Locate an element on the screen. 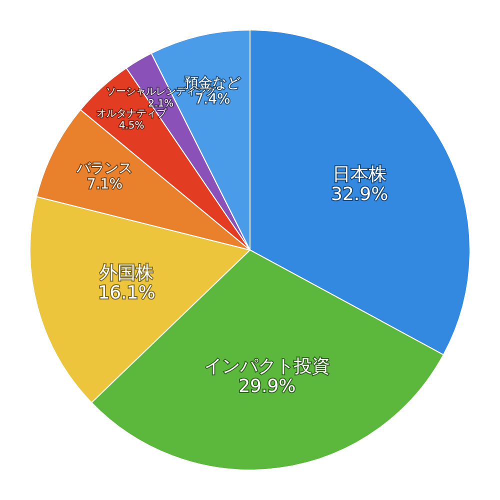 Image resolution: width=500 pixels, height=500 pixels. data-label: 16.1% is located at coordinates (127, 293).